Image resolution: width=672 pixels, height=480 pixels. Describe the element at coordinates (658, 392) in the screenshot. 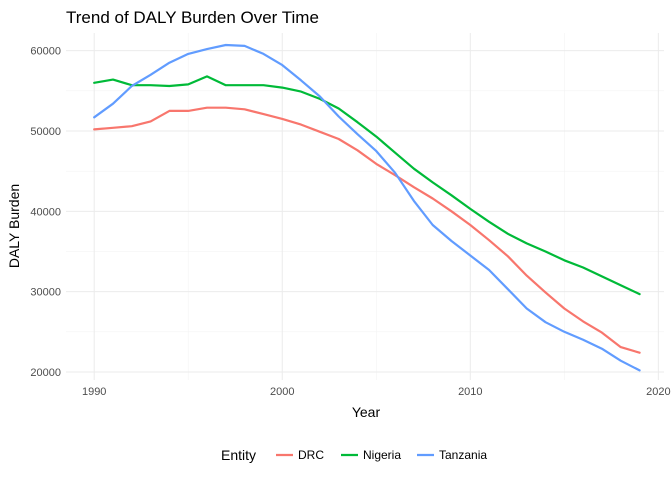

I see `x-tick-label: 2020` at that location.